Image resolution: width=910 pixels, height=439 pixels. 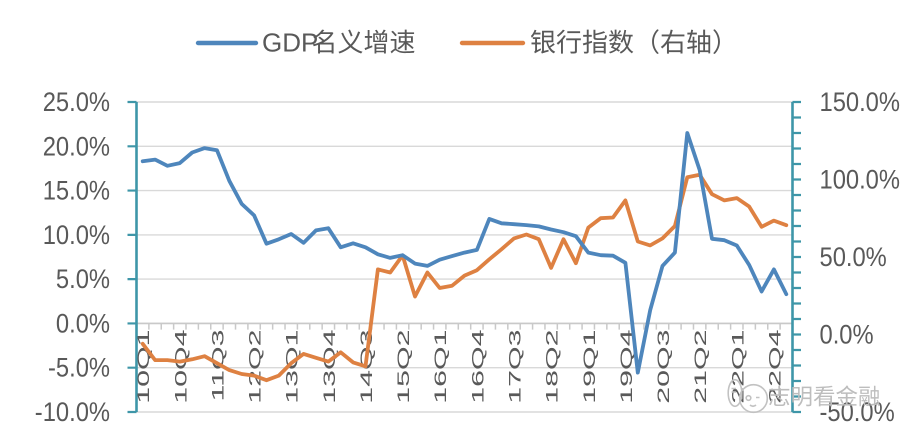 I want to click on svg-text: 19Q4, so click(x=627, y=367).